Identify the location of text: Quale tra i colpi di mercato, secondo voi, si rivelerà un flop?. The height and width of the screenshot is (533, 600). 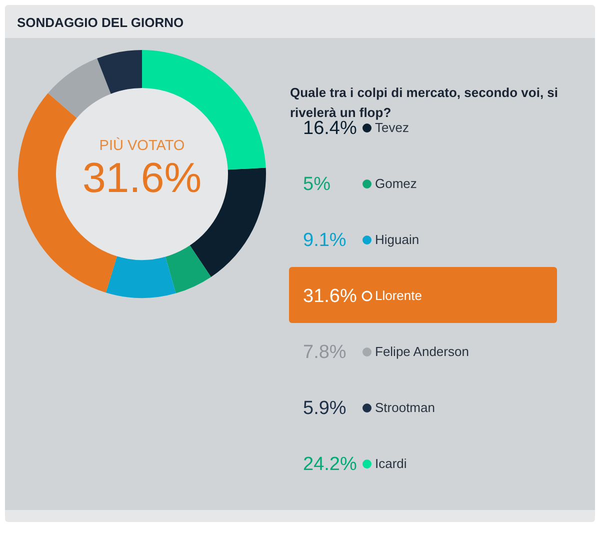
(424, 102).